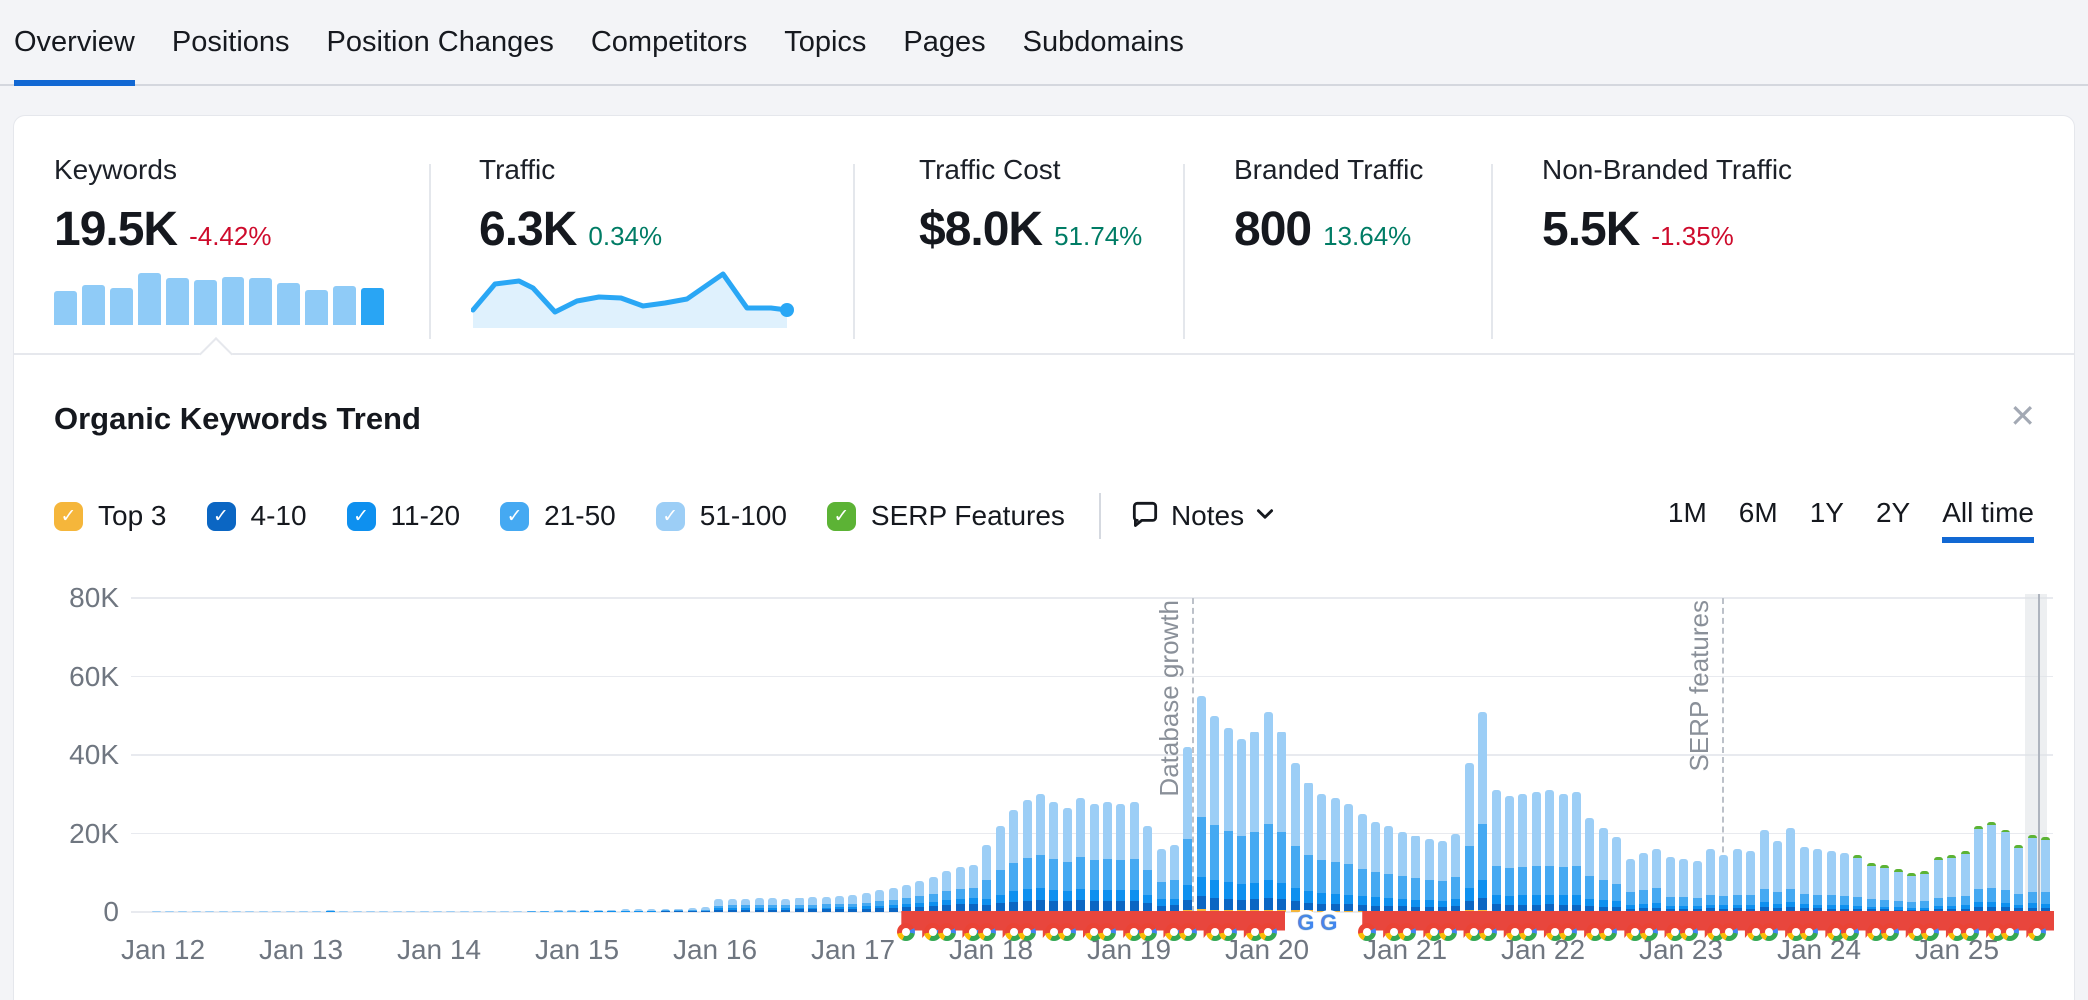 The height and width of the screenshot is (1000, 2088). I want to click on metric-card-traffic: Traffic 6.3K 0.34%, so click(570, 205).